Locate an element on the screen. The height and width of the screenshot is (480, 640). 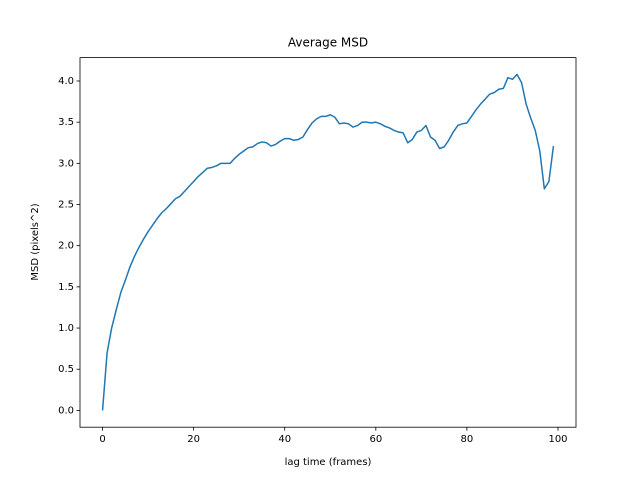
y-tick-label: 2.0 is located at coordinates (66, 246).